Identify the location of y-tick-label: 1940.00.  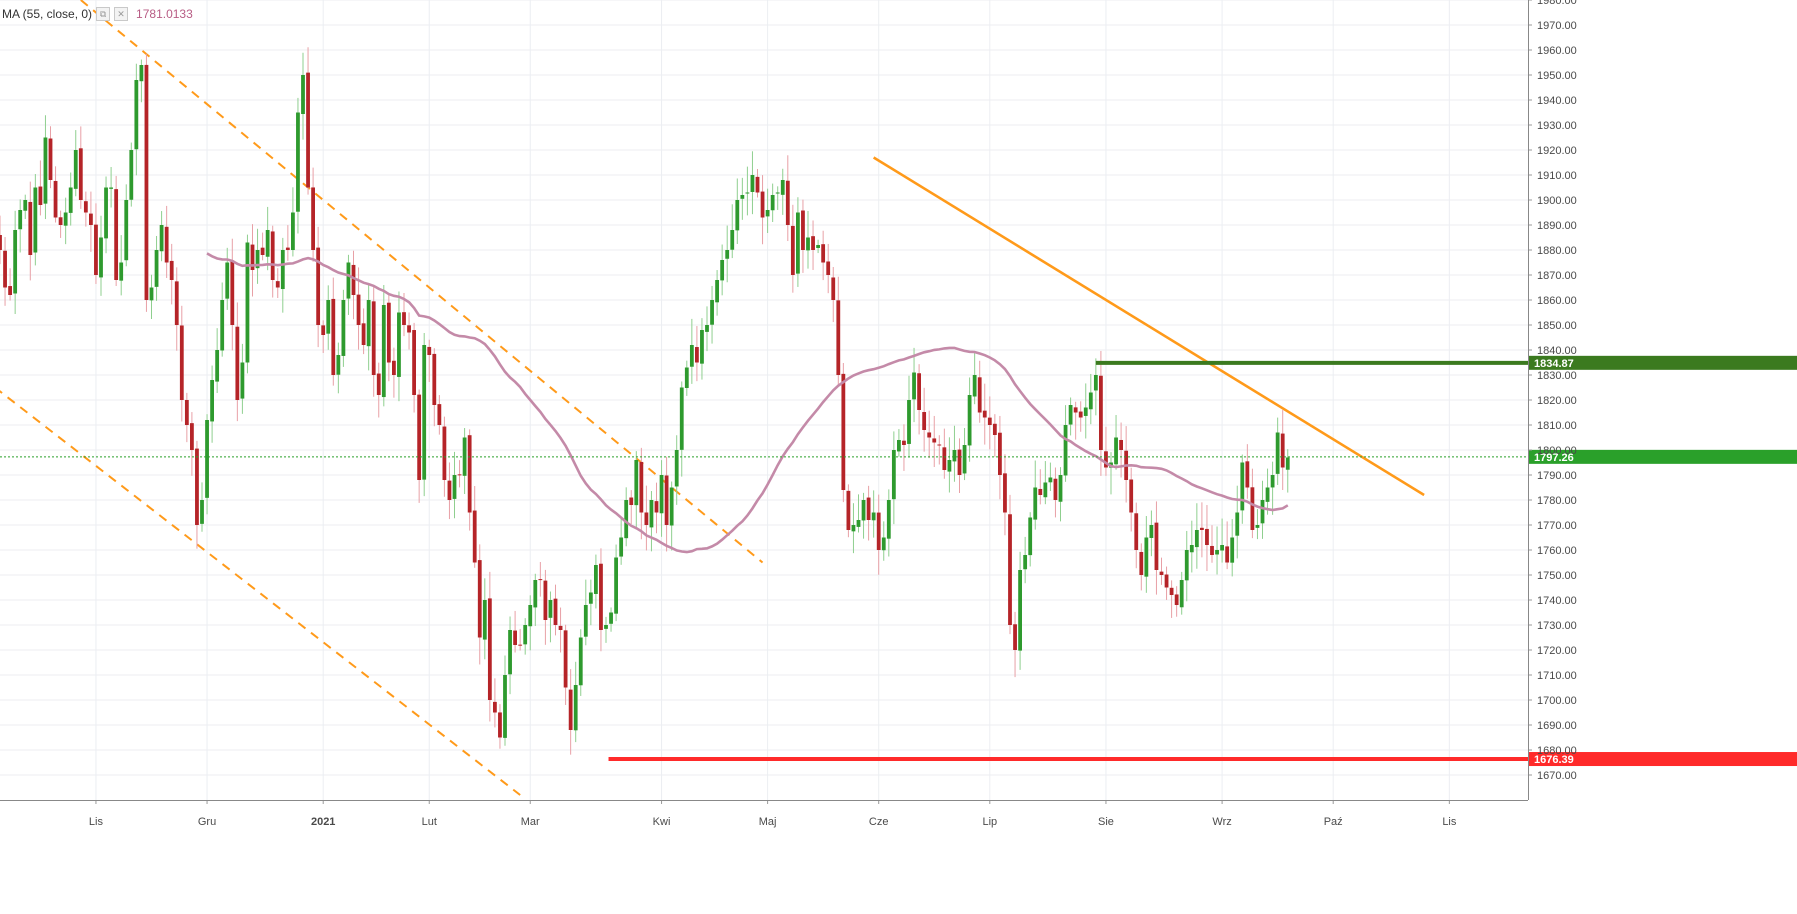
(1557, 101).